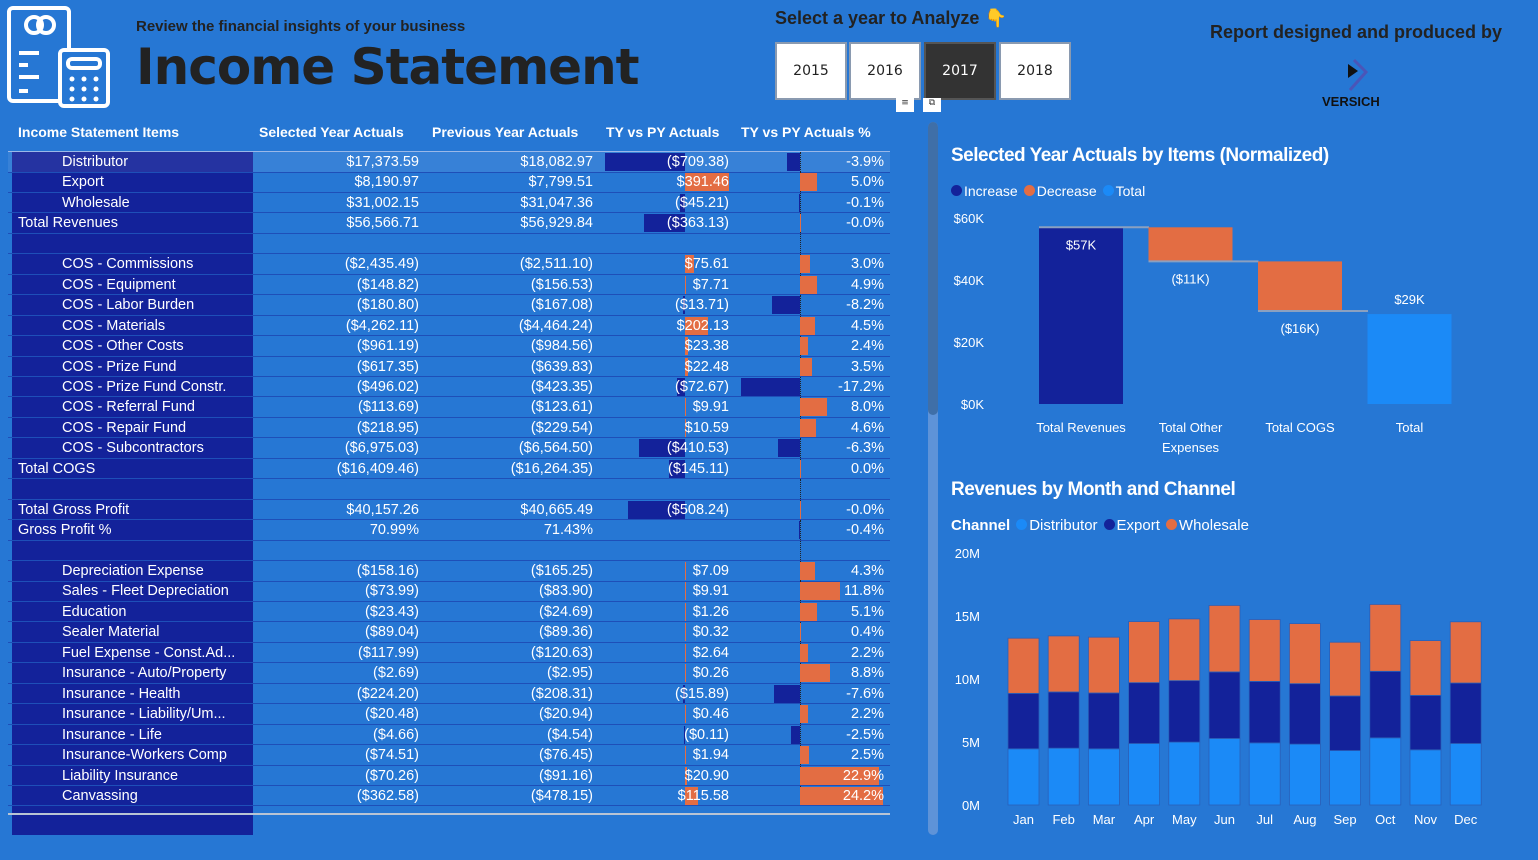  Describe the element at coordinates (1123, 191) in the screenshot. I see `legend-total: Total` at that location.